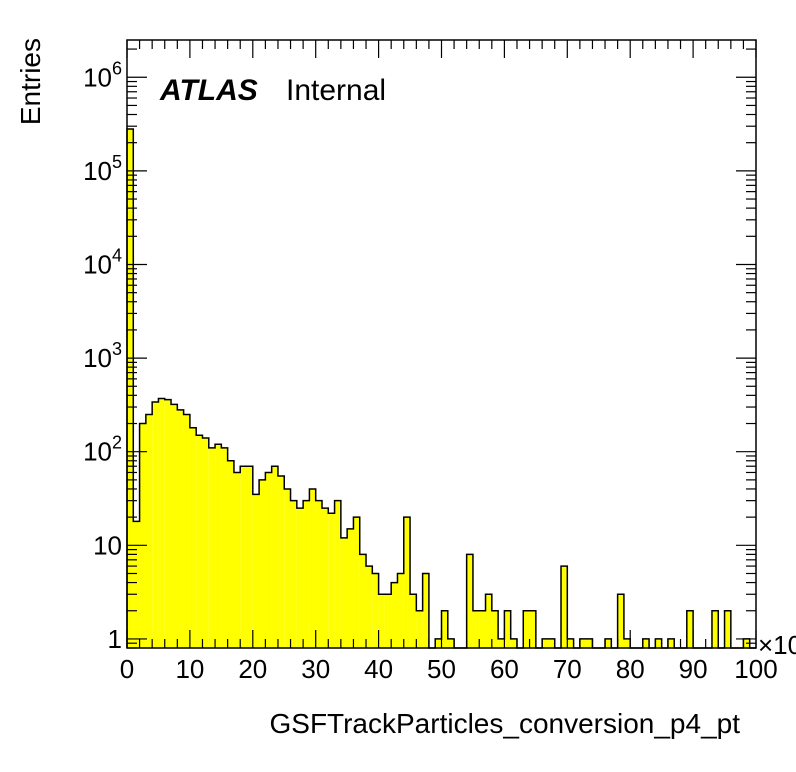 The width and height of the screenshot is (796, 772). Describe the element at coordinates (115, 639) in the screenshot. I see `y-tick-label: 1` at that location.